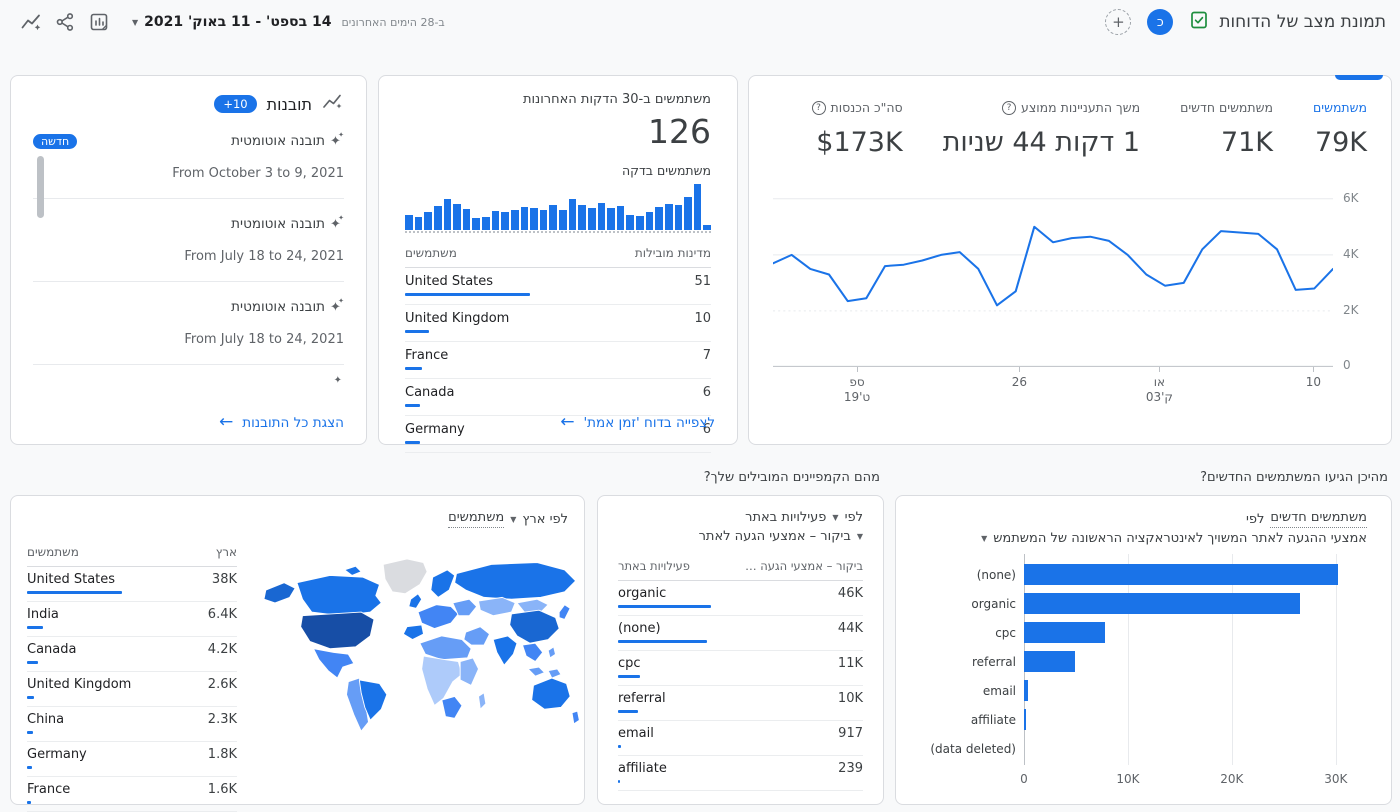  What do you see at coordinates (993, 661) in the screenshot?
I see `category-label: referral` at bounding box center [993, 661].